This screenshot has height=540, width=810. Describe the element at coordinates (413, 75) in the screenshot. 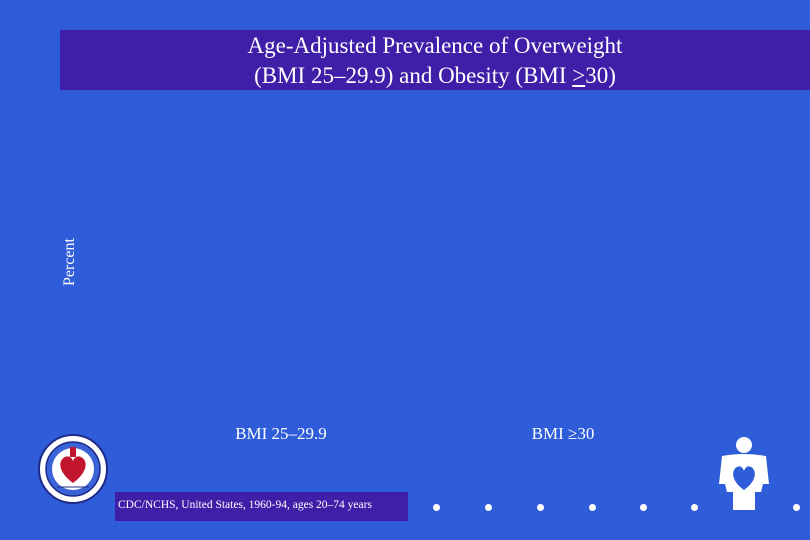

I see `title-prefix: (BMI 25–29.9) and Obesity (BMI` at that location.